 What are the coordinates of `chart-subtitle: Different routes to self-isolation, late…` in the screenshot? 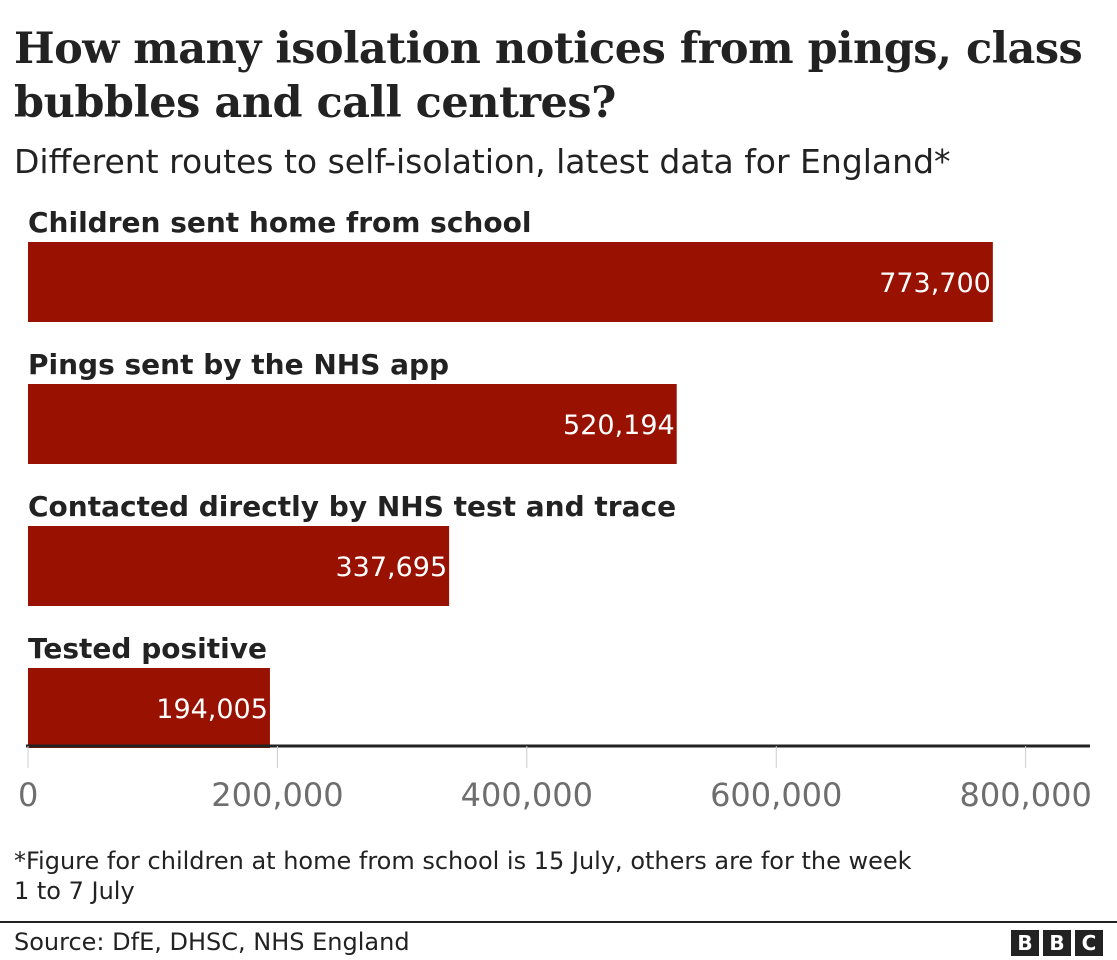 It's located at (482, 161).